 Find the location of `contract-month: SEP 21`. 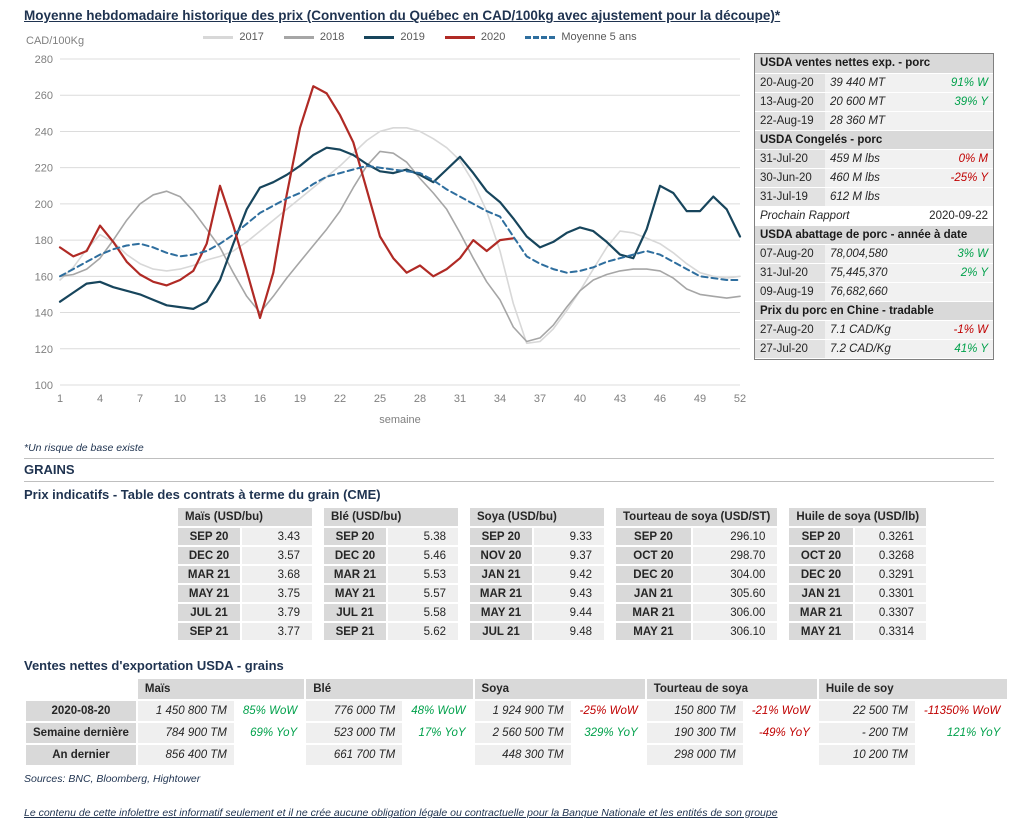

contract-month: SEP 21 is located at coordinates (209, 631).